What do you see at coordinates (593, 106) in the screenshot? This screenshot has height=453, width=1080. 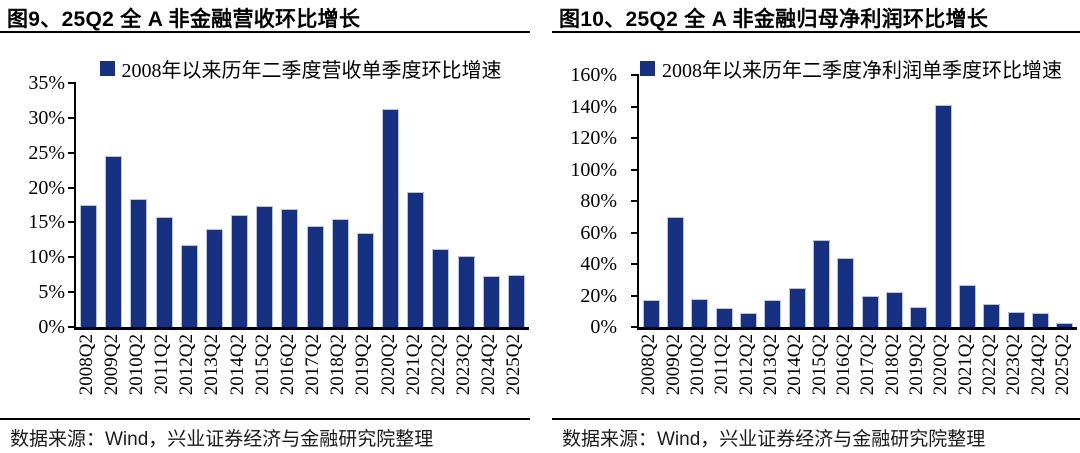 I see `y-axis-label: 140%` at bounding box center [593, 106].